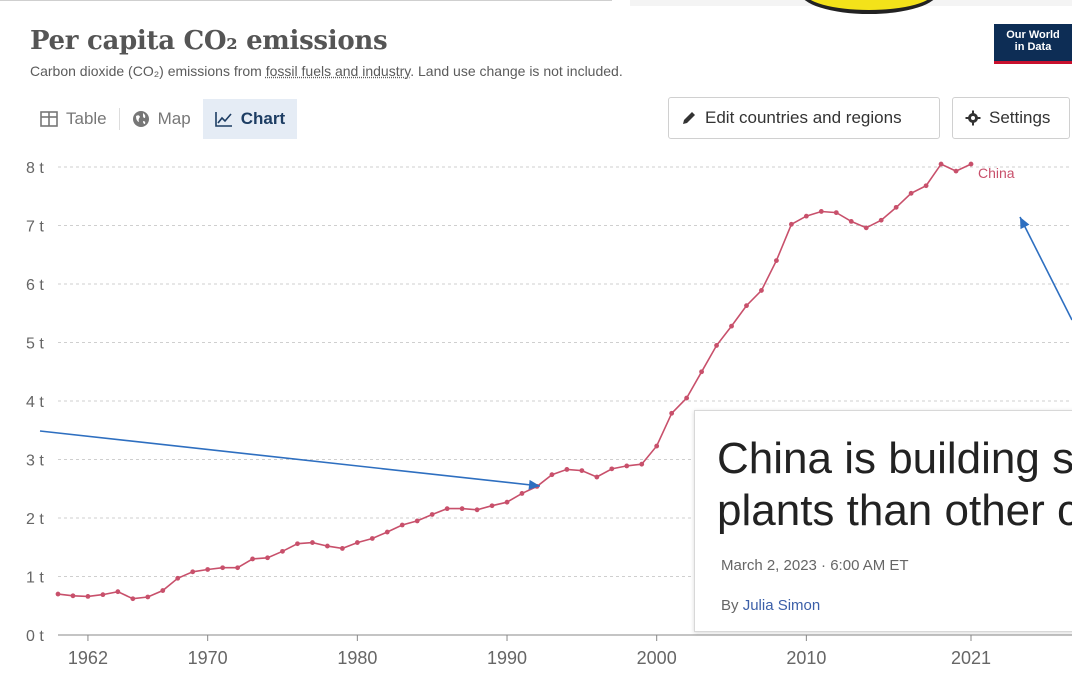 Image resolution: width=1072 pixels, height=676 pixels. I want to click on tab-chart: Chart, so click(250, 119).